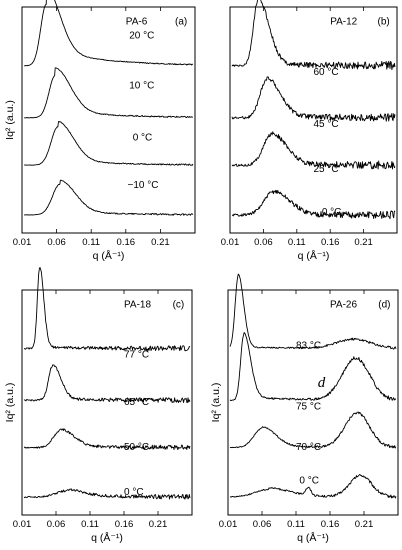 Image resolution: width=402 pixels, height=550 pixels. Describe the element at coordinates (308, 406) in the screenshot. I see `series-label: 75 °C` at that location.